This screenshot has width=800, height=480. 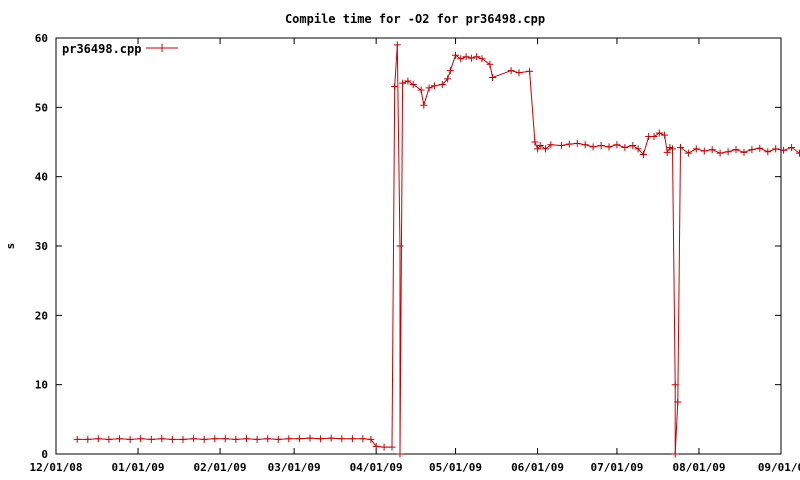 I want to click on y-tick-label: 10, so click(x=41, y=385).